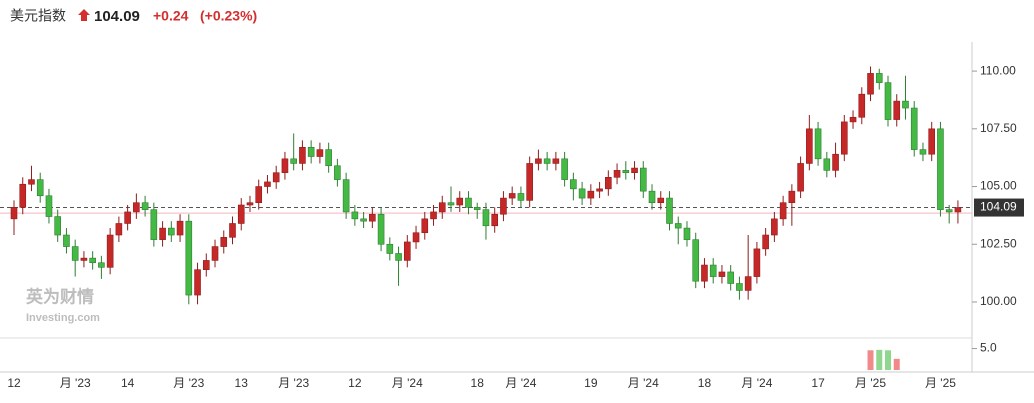 Image resolution: width=1034 pixels, height=403 pixels. I want to click on x-tick-label: 13, so click(242, 383).